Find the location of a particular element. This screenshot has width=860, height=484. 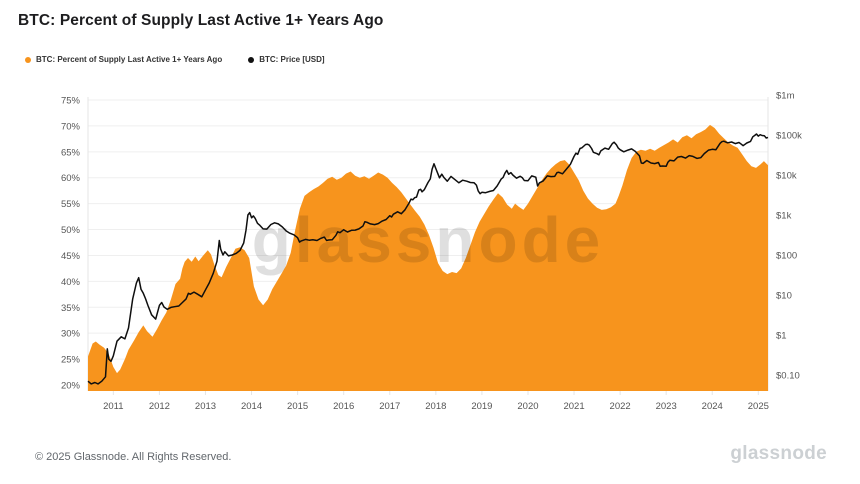

footer-copyright: © 2025 Glassnode. All Rights Reserved. is located at coordinates (133, 457).